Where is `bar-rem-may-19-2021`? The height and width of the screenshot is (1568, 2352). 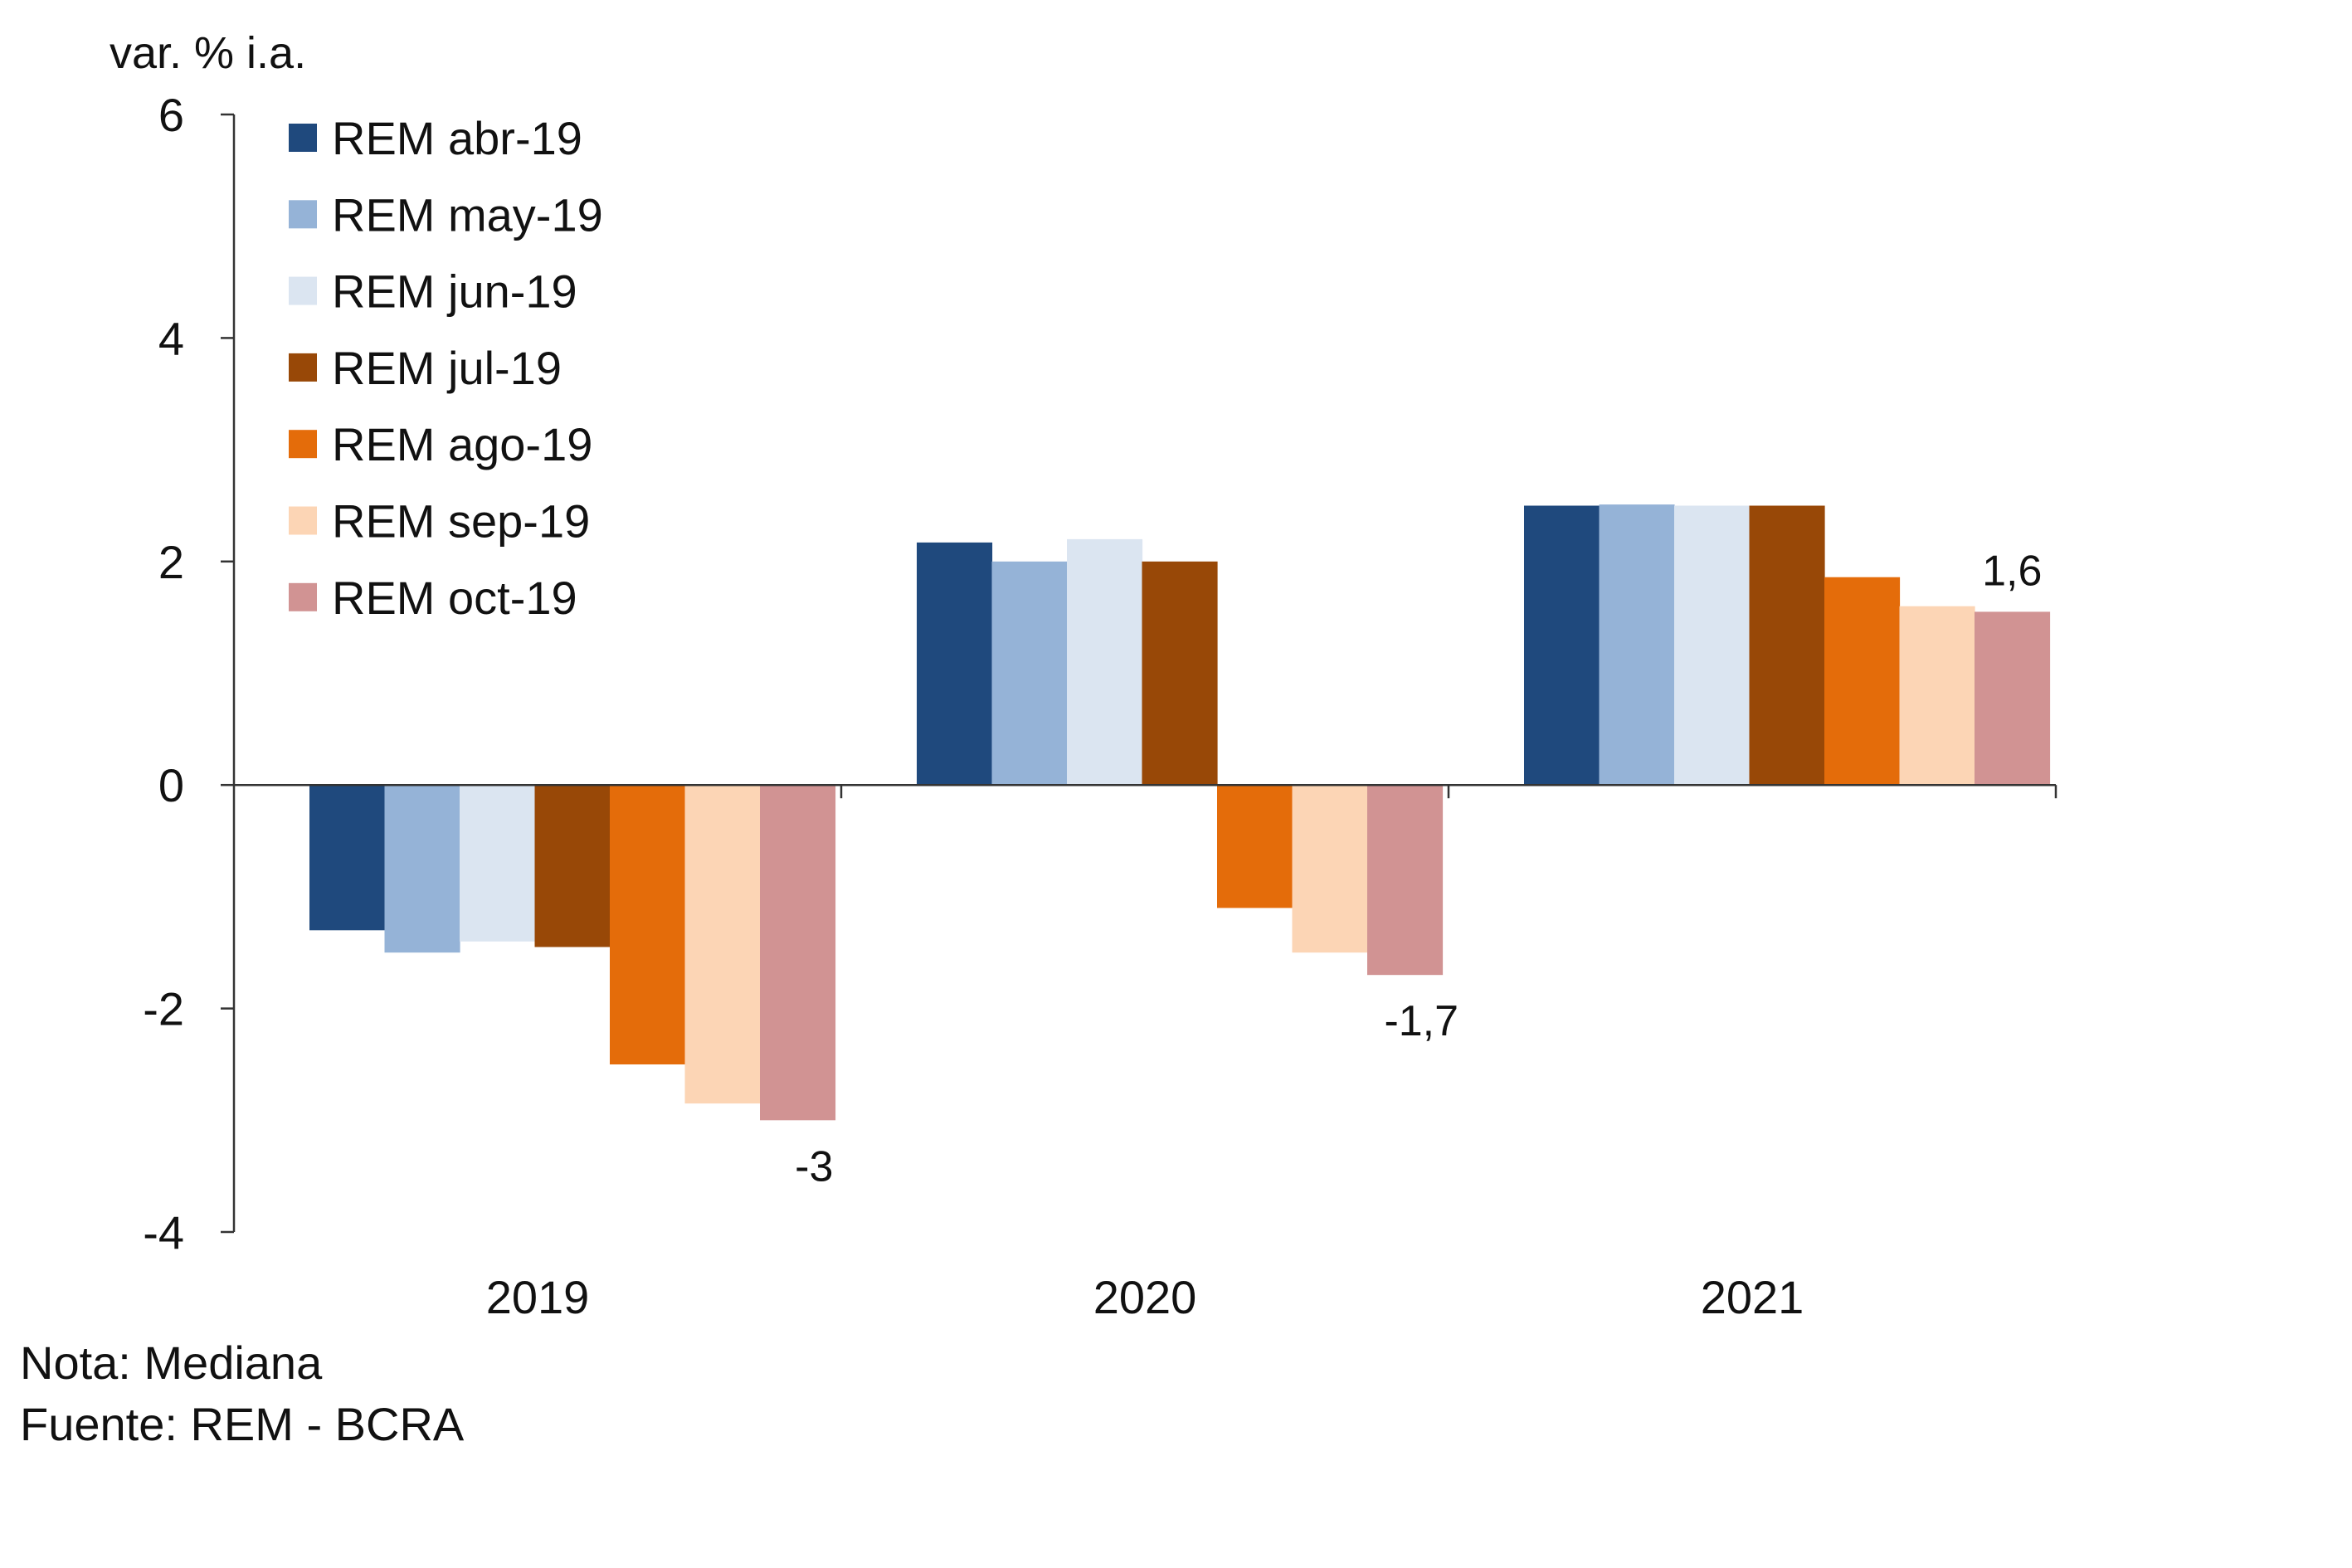 bar-rem-may-19-2021 is located at coordinates (1637, 645).